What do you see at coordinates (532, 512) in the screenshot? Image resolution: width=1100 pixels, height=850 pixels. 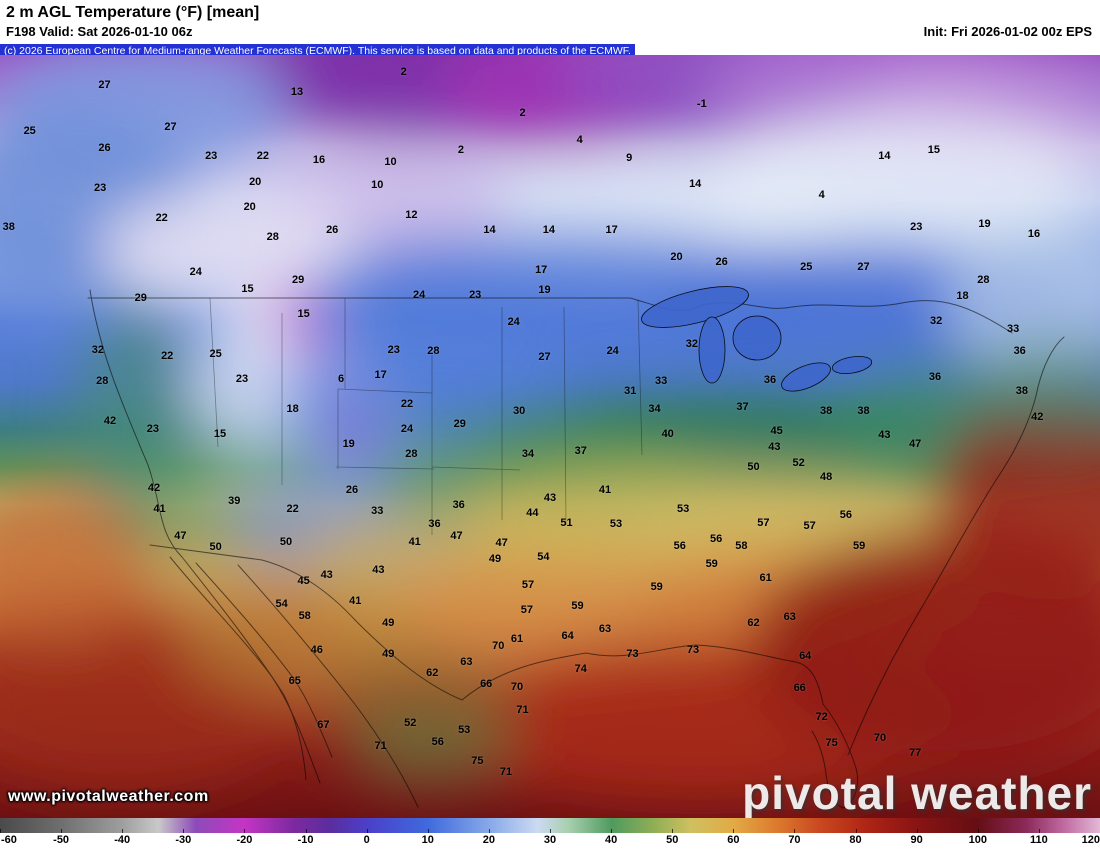 I see `temp-value: 44` at bounding box center [532, 512].